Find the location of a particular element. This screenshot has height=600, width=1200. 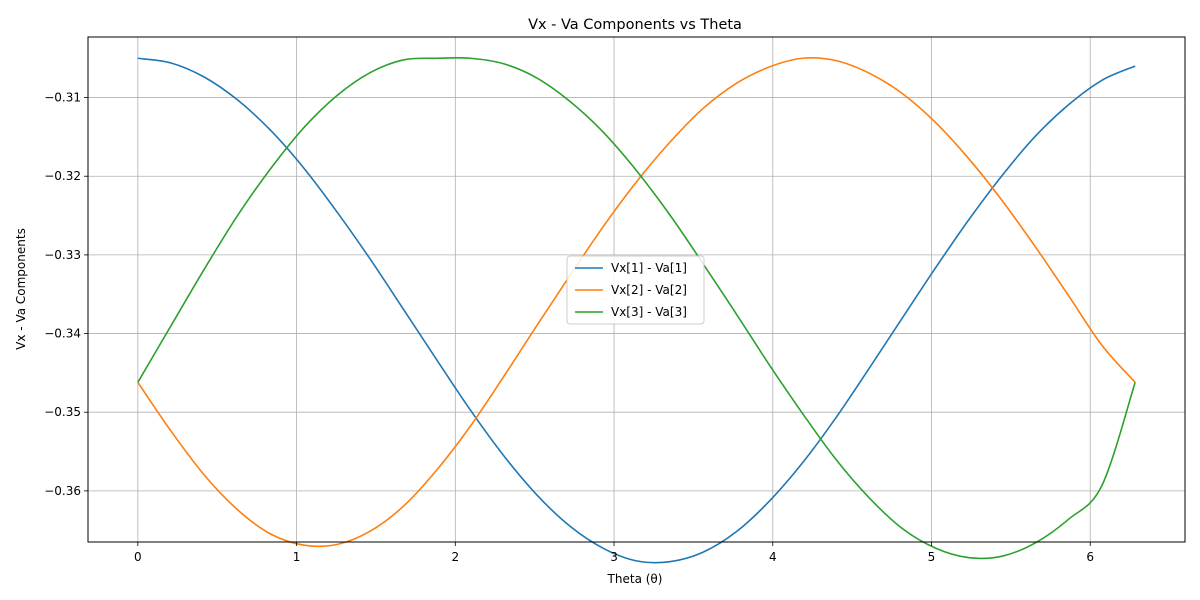

chart-title: Vx - Va Components vs Theta is located at coordinates (635, 25).